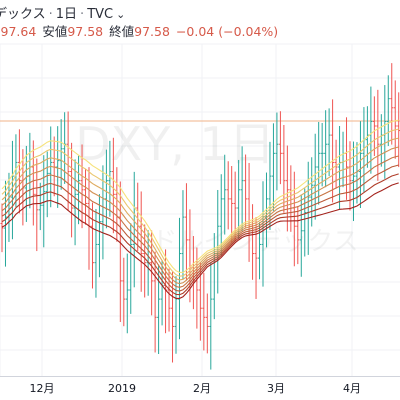 This screenshot has height=400, width=400. What do you see at coordinates (100, 14) in the screenshot?
I see `exchange-label: TVC` at bounding box center [100, 14].